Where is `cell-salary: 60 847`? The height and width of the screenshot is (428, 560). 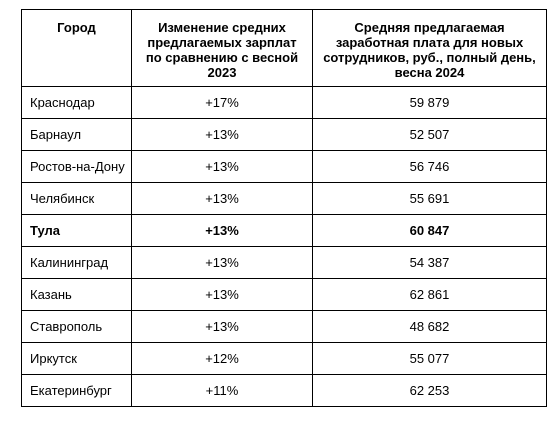 cell-salary: 60 847 is located at coordinates (429, 230).